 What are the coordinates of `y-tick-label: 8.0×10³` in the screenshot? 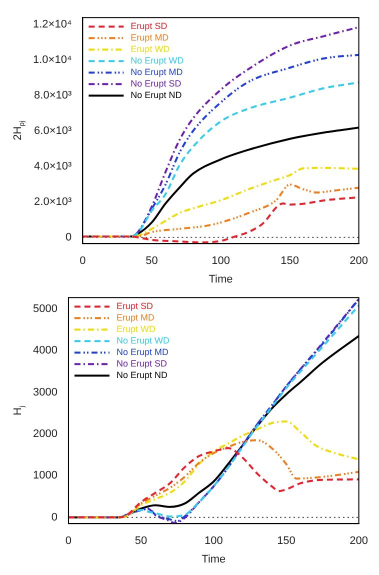 It's located at (53, 96).